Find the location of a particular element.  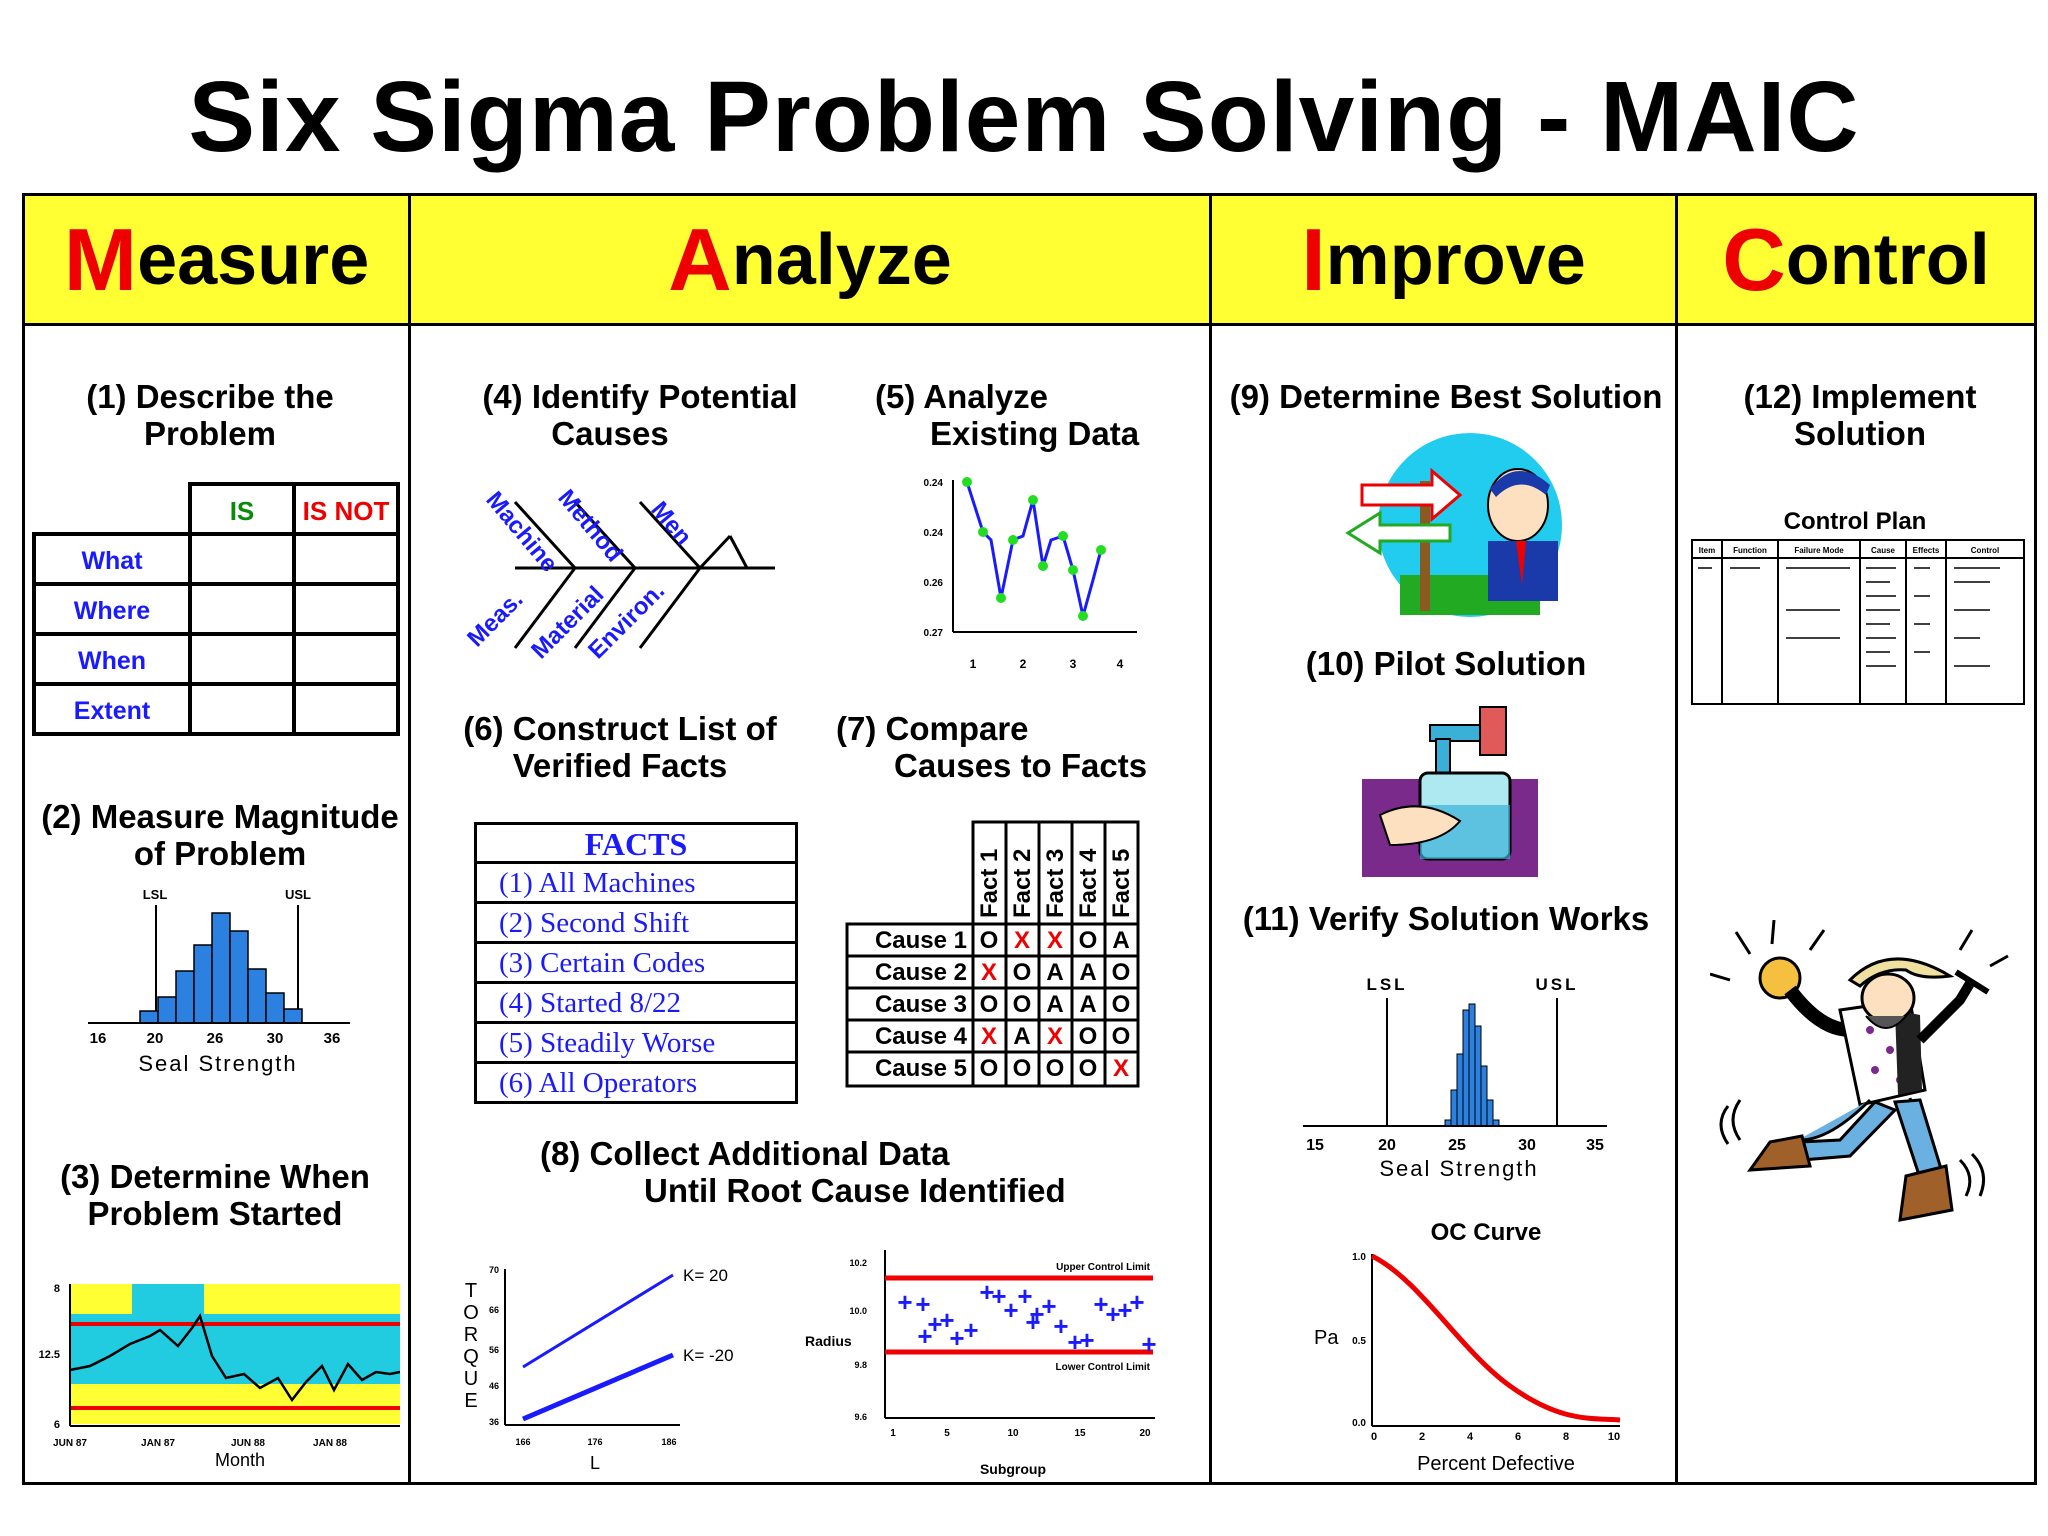

fishbone-label: Machine is located at coordinates (521, 532).